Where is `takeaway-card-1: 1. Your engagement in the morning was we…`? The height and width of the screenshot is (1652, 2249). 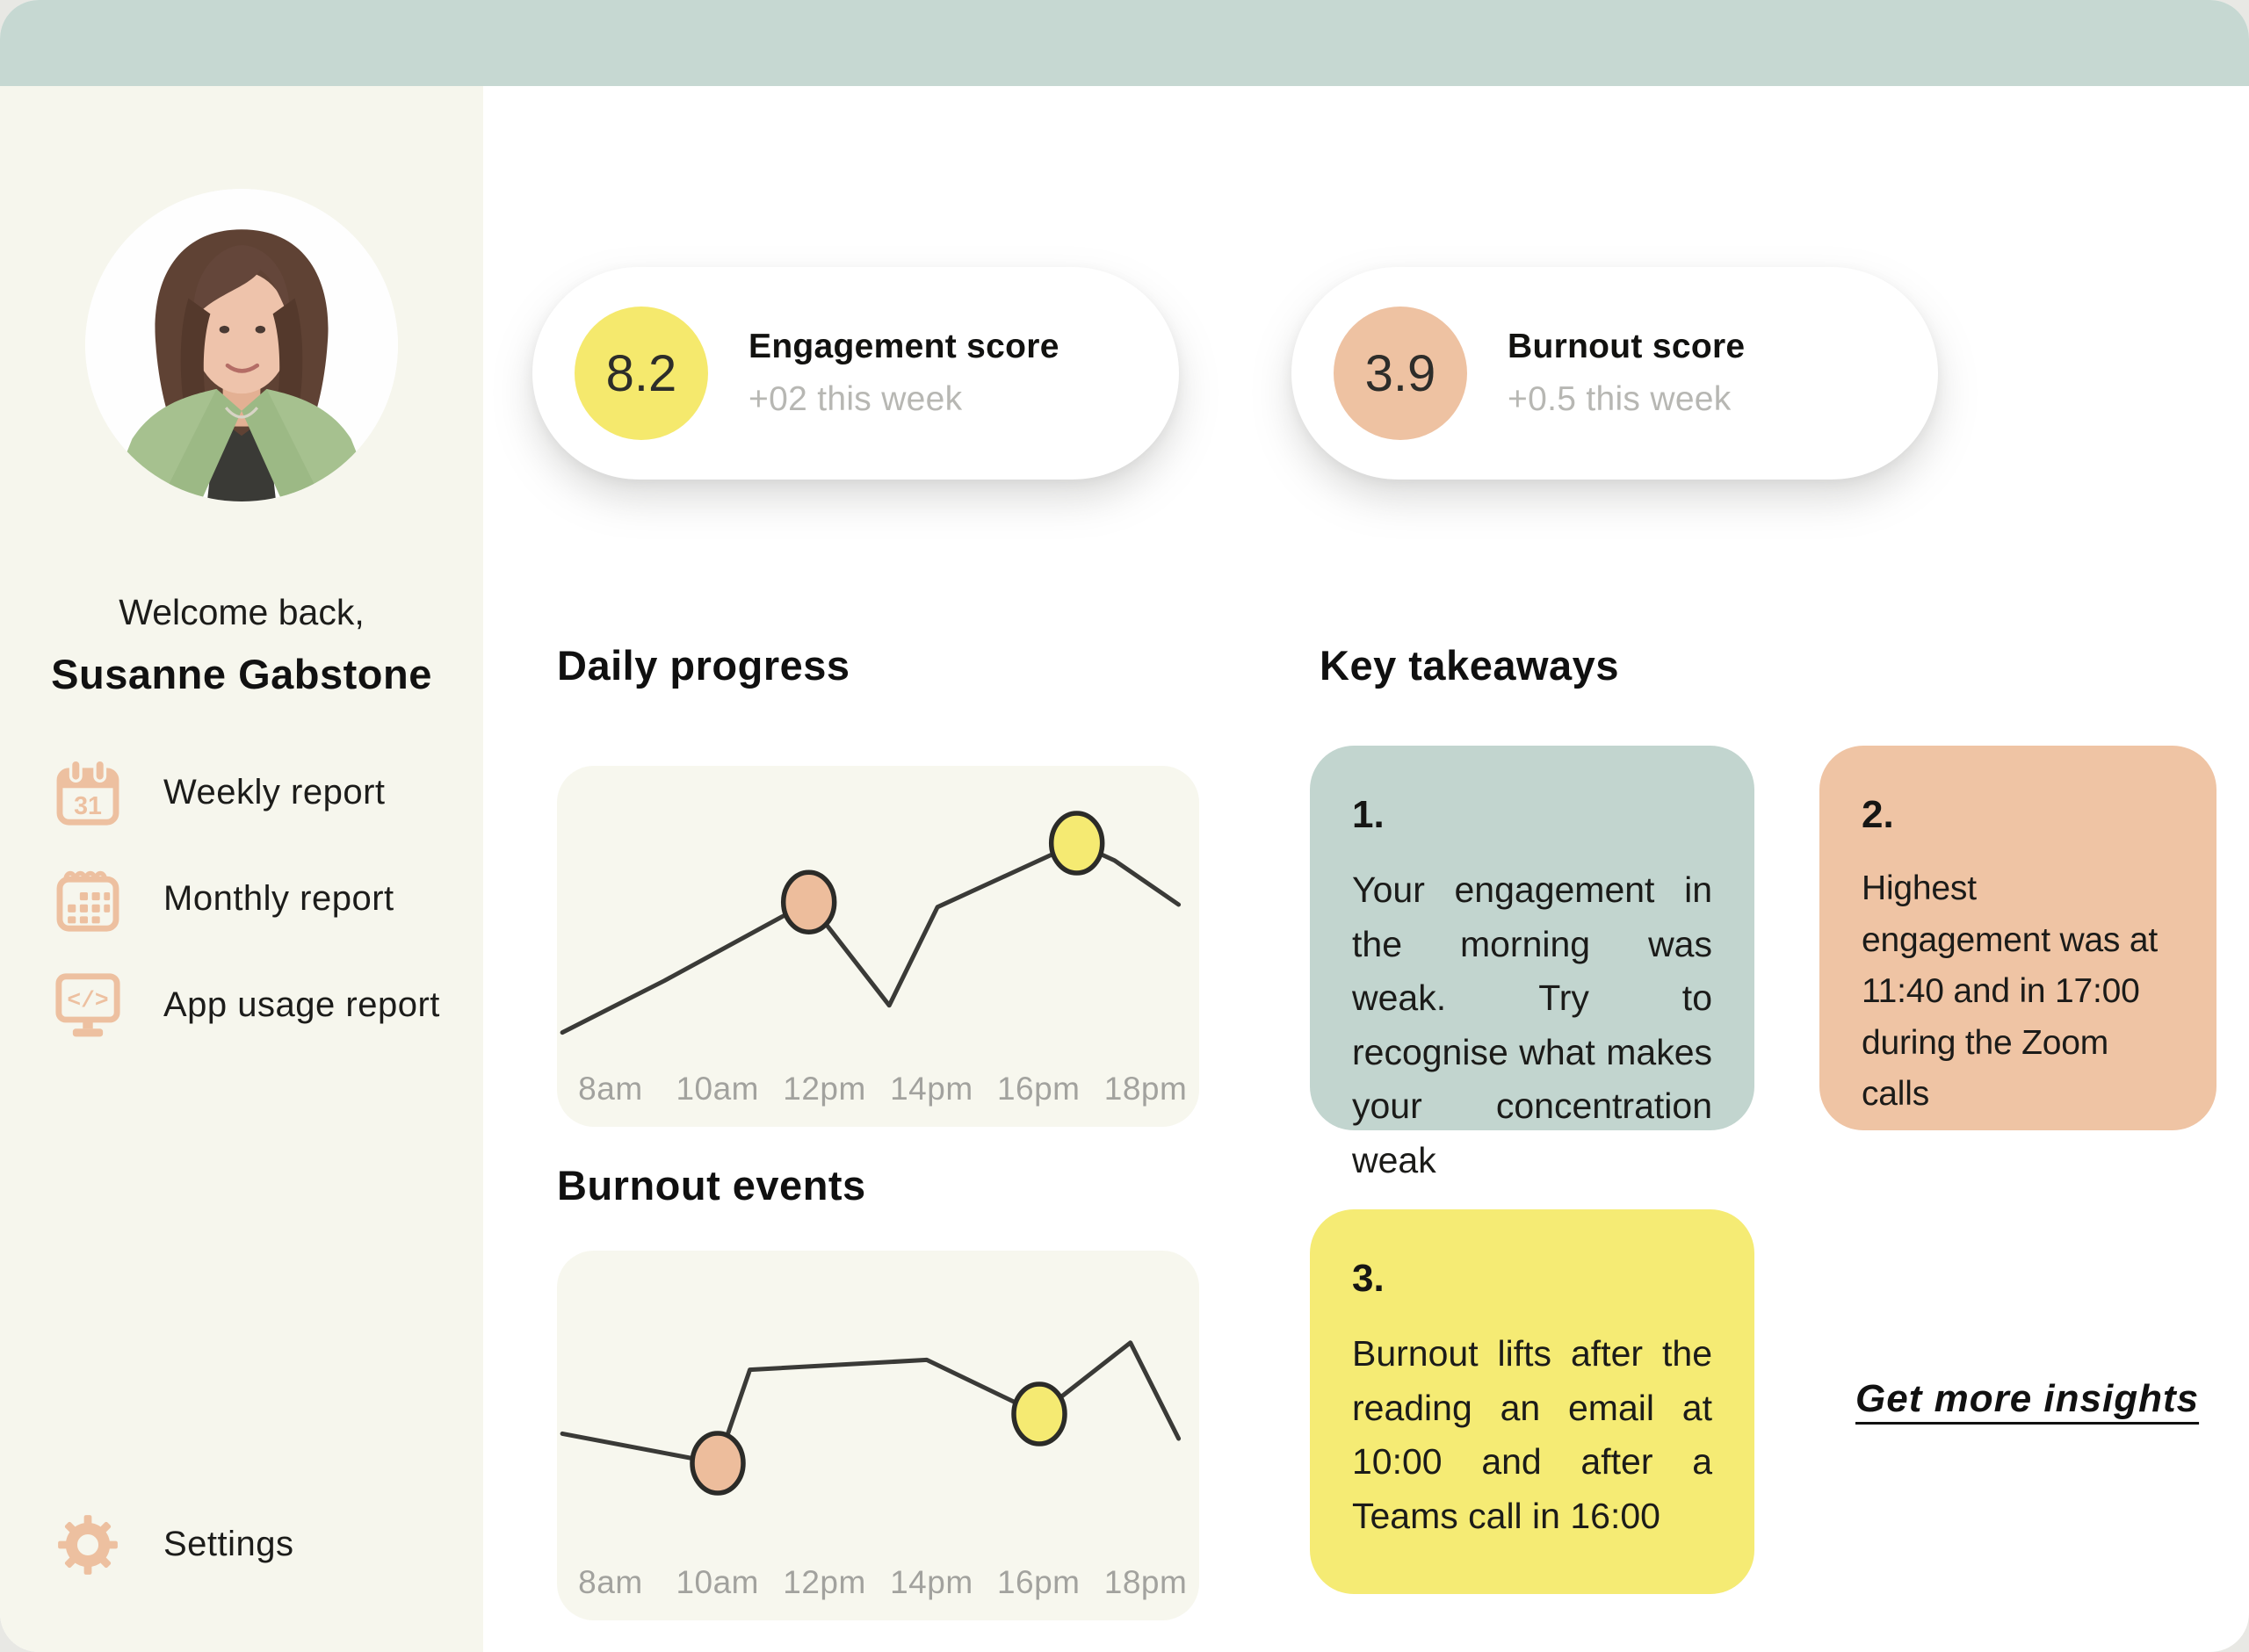 takeaway-card-1: 1. Your engagement in the morning was we… is located at coordinates (1532, 963).